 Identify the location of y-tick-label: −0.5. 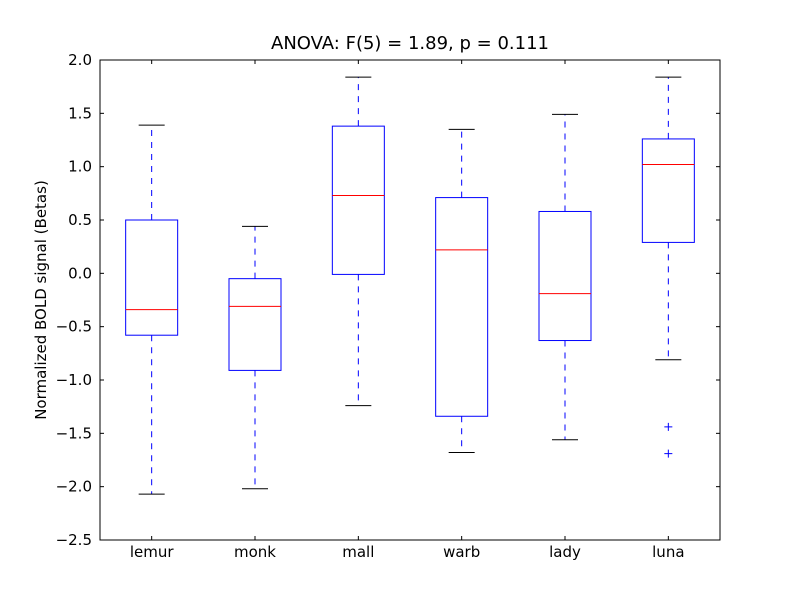
(74, 327).